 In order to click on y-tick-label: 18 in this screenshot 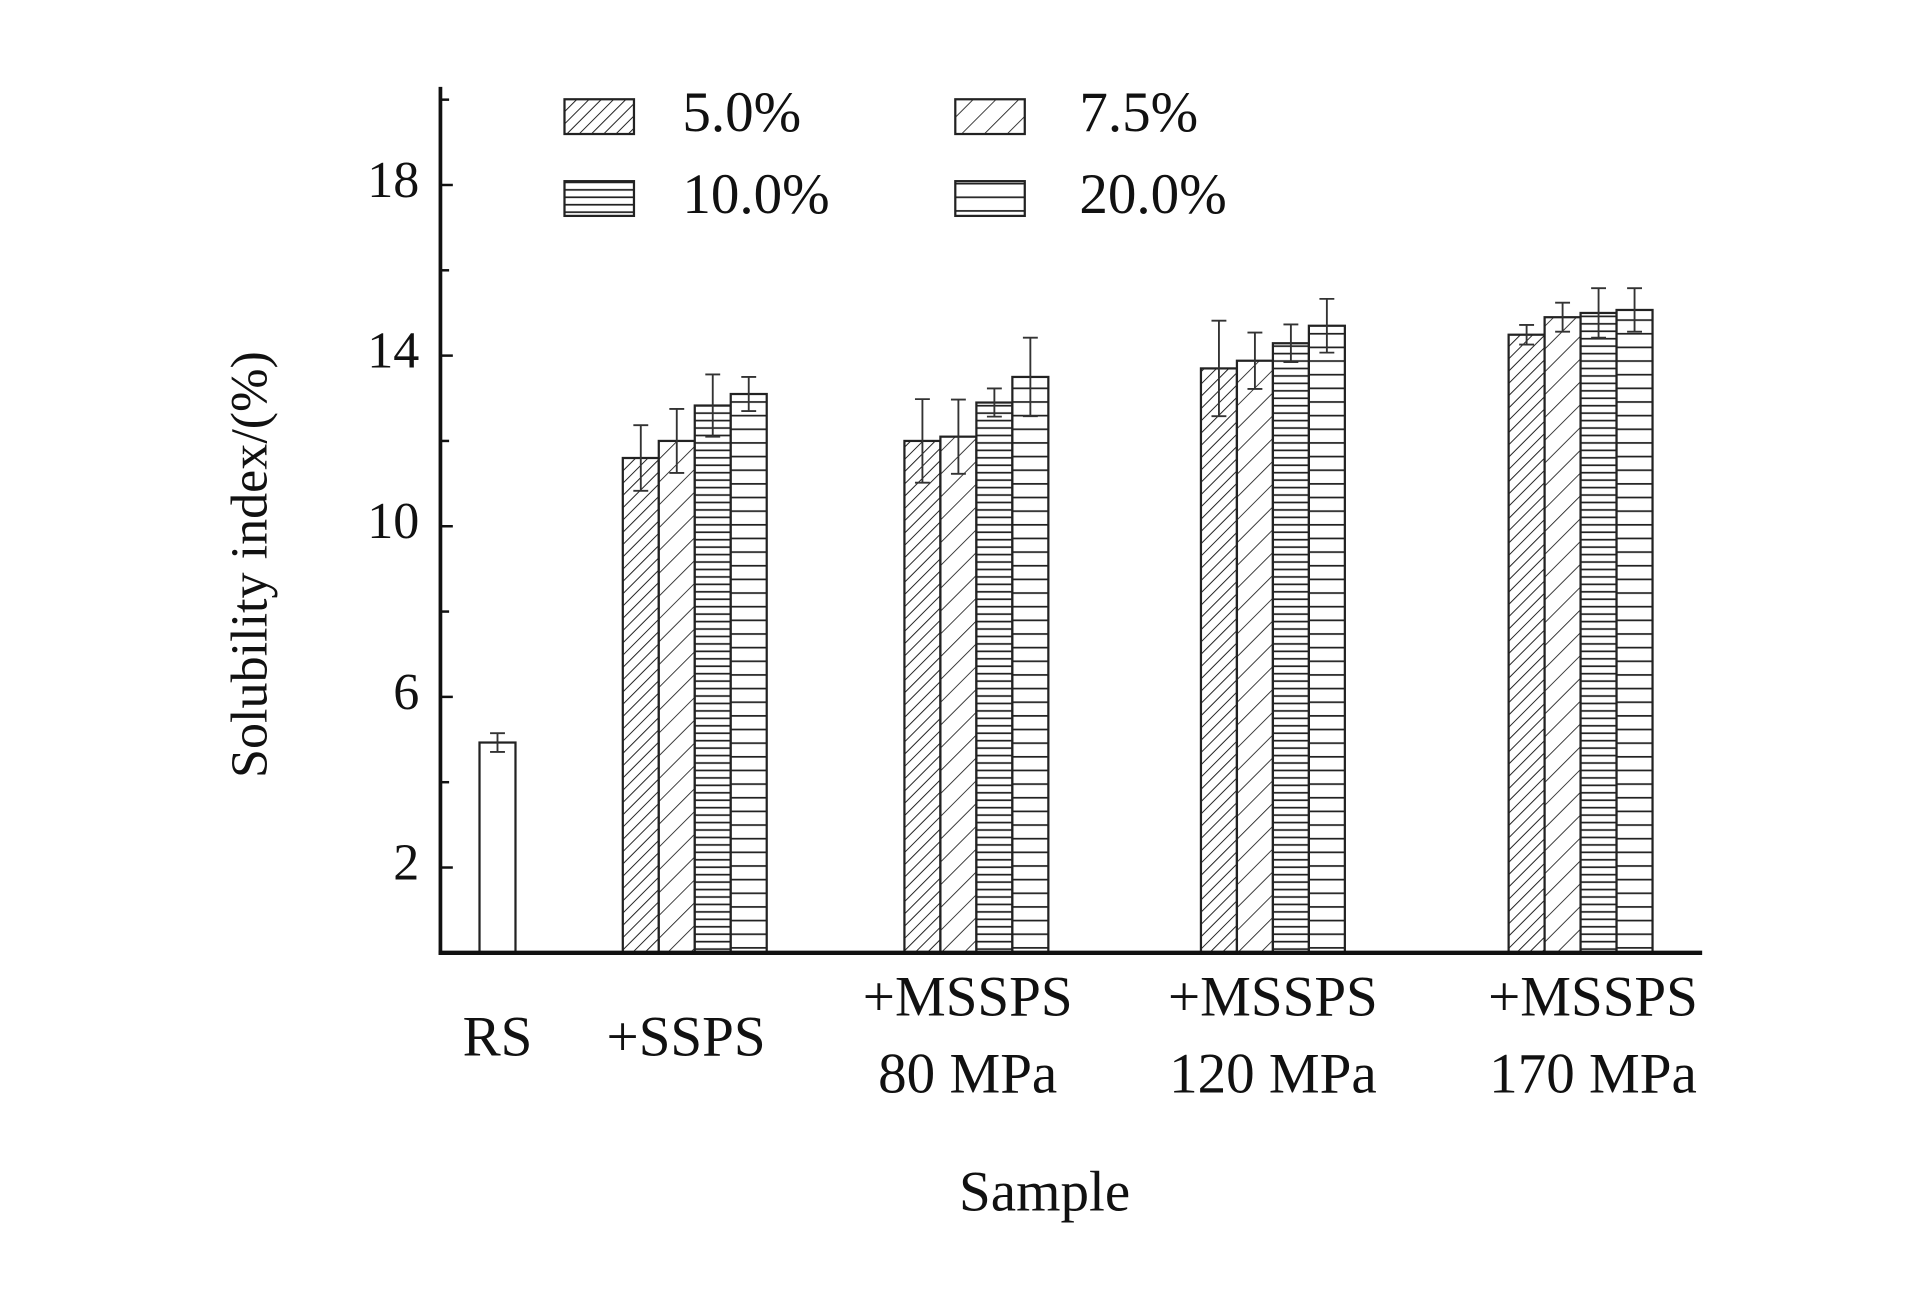, I will do `click(393, 180)`.